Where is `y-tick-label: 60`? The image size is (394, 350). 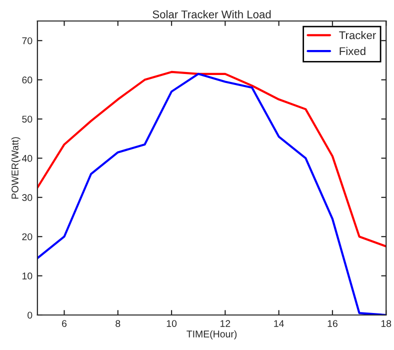 y-tick-label: 60 is located at coordinates (27, 80).